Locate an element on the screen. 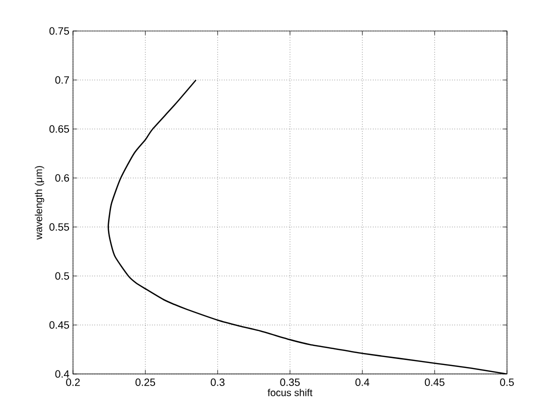 Image resolution: width=560 pixels, height=420 pixels. y-tick-label: 0.4 is located at coordinates (62, 374).